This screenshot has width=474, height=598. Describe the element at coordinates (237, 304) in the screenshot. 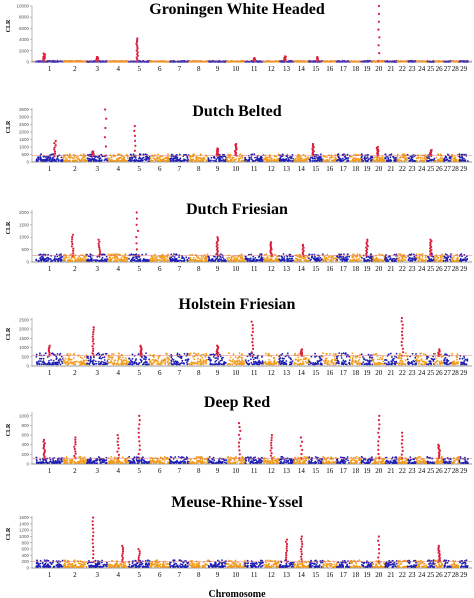

I see `panel-title: Holstein Friesian` at that location.